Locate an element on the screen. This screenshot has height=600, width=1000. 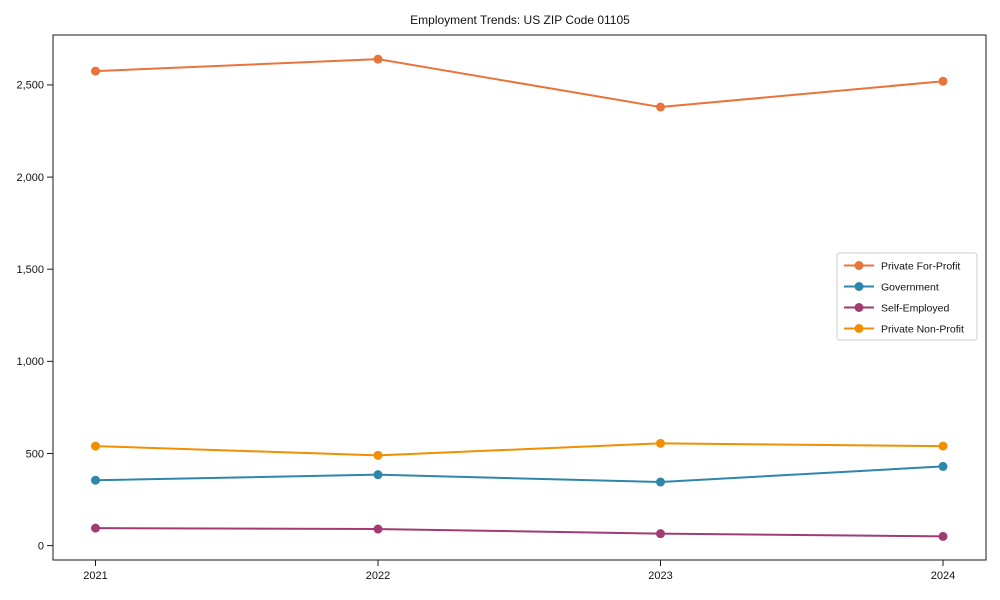
x-axis-tick-label: 2022 is located at coordinates (378, 576).